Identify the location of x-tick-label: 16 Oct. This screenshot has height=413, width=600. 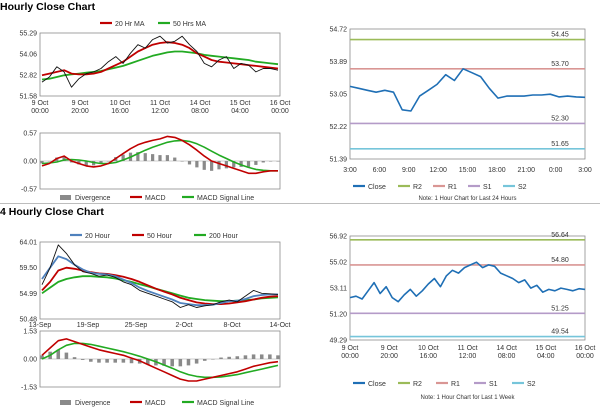
(280, 103).